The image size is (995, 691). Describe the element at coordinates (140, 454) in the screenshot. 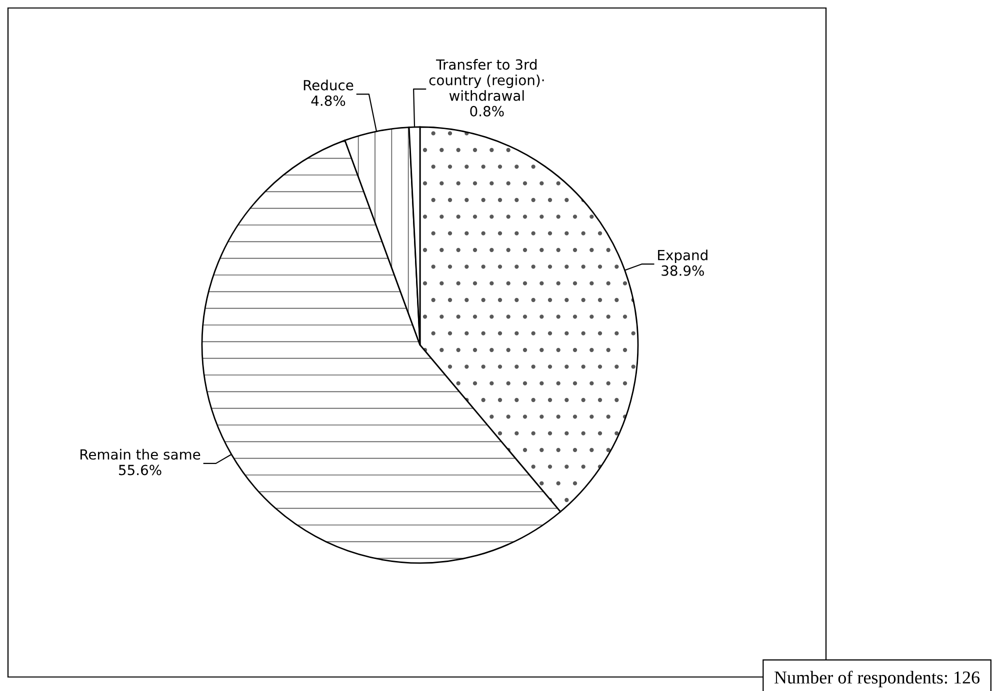

I see `slice-label: Remain the same` at that location.